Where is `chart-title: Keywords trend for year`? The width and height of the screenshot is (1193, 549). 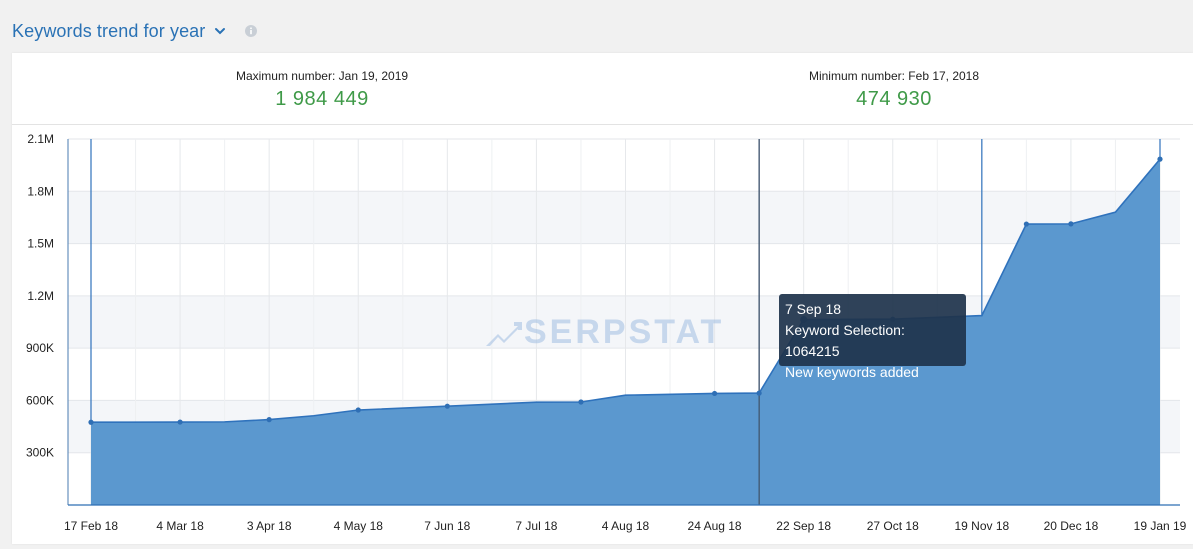 chart-title: Keywords trend for year is located at coordinates (109, 30).